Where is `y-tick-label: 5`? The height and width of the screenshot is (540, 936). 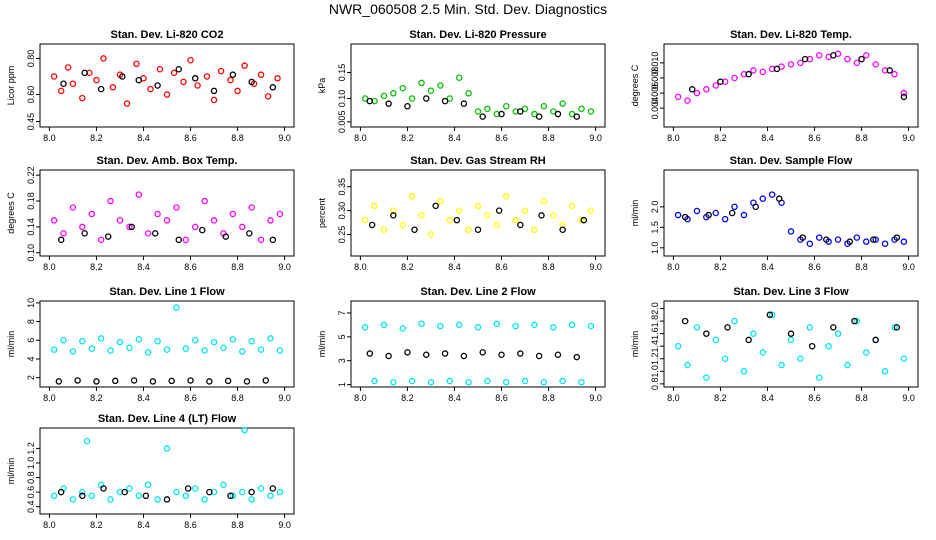
y-tick-label: 5 is located at coordinates (342, 336).